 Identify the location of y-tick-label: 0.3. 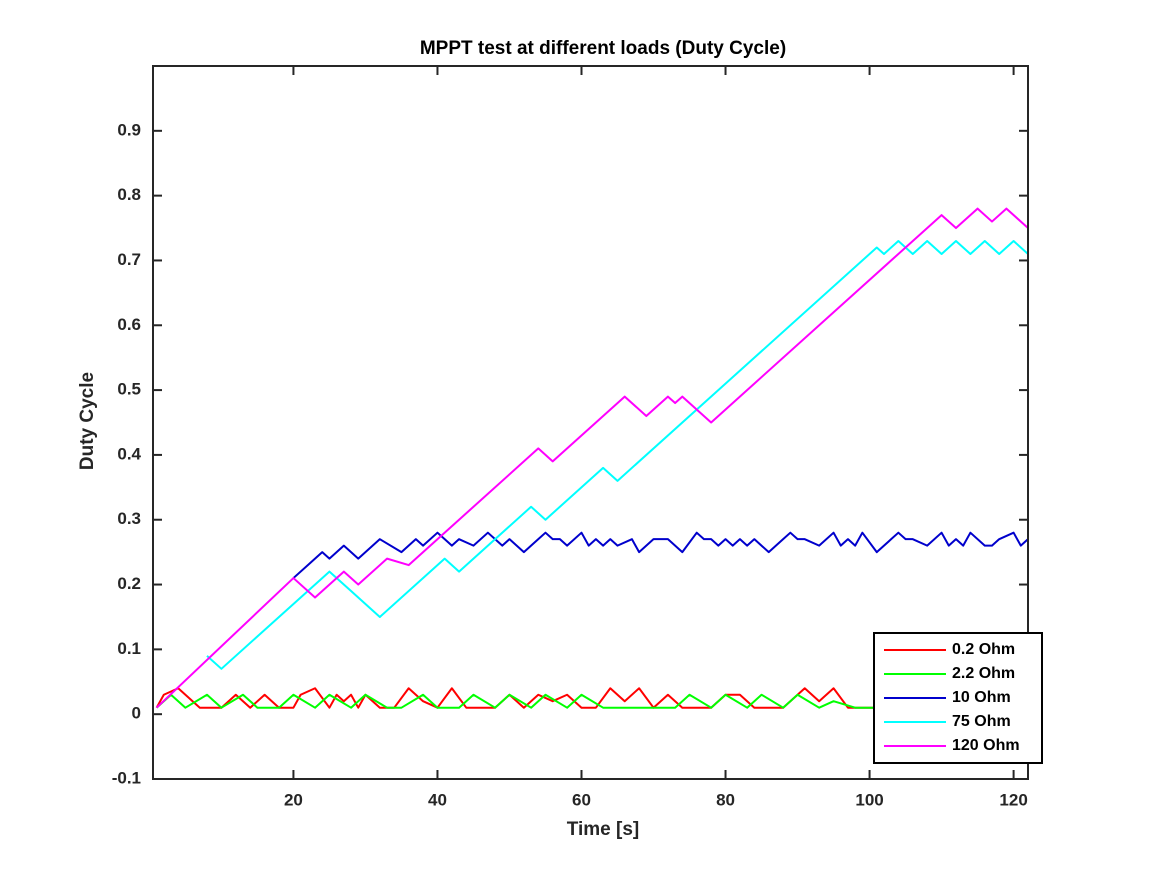
(129, 518).